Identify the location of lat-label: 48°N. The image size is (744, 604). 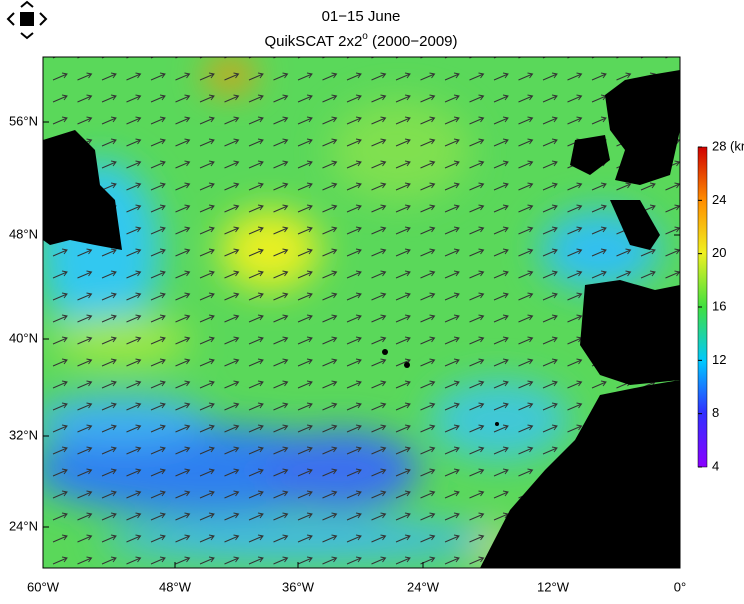
(23, 233).